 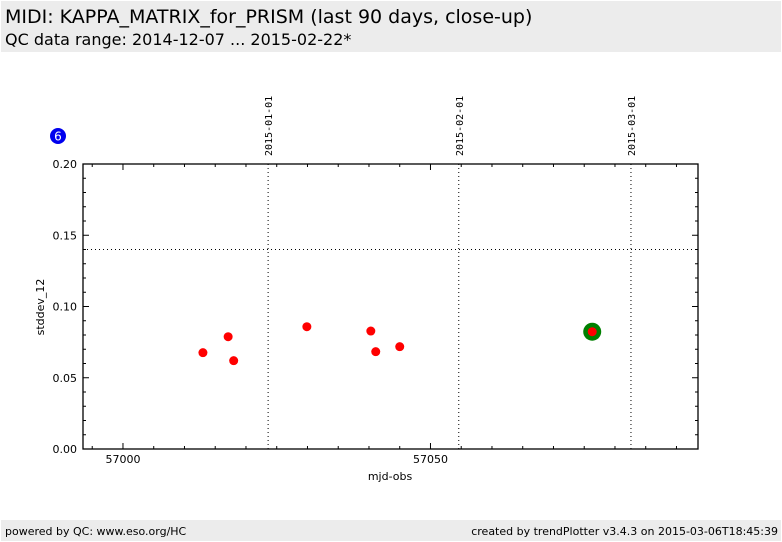 I want to click on count-badge-label: 6, so click(x=58, y=137).